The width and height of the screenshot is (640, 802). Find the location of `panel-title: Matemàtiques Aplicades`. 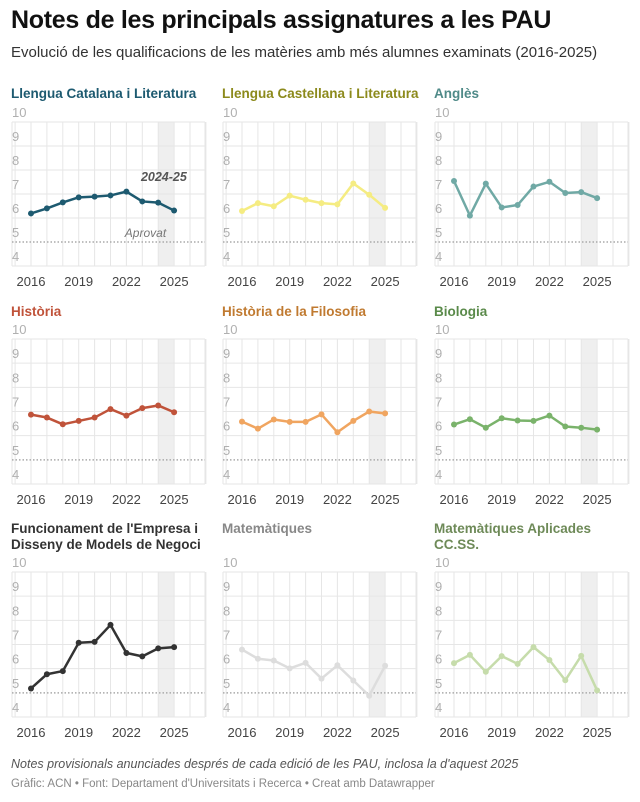

panel-title: Matemàtiques Aplicades is located at coordinates (512, 528).